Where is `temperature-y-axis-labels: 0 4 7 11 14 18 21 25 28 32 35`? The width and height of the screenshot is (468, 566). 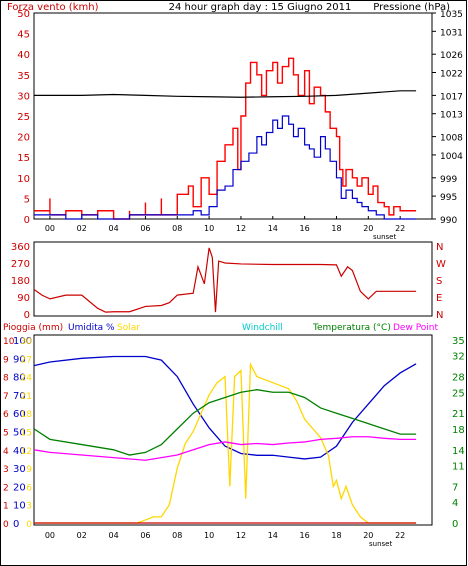 temperature-y-axis-labels: 0 4 7 11 14 18 21 25 28 32 35 is located at coordinates (458, 433).